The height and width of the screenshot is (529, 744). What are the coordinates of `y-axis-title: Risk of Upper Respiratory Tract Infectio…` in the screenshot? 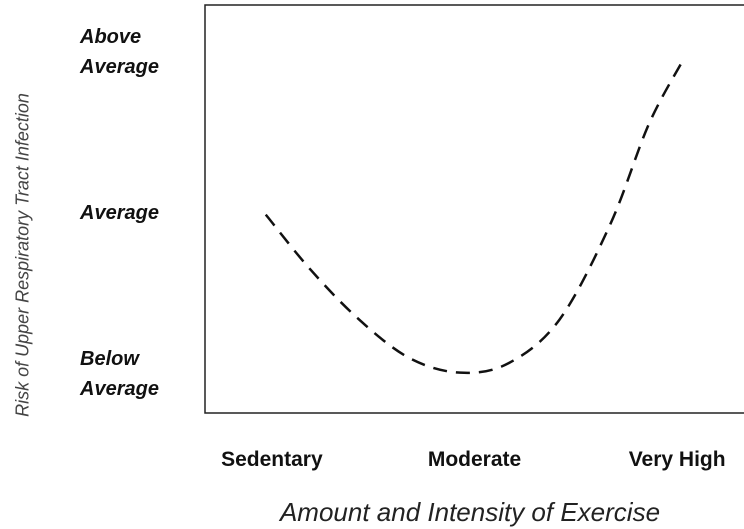 It's located at (22, 255).